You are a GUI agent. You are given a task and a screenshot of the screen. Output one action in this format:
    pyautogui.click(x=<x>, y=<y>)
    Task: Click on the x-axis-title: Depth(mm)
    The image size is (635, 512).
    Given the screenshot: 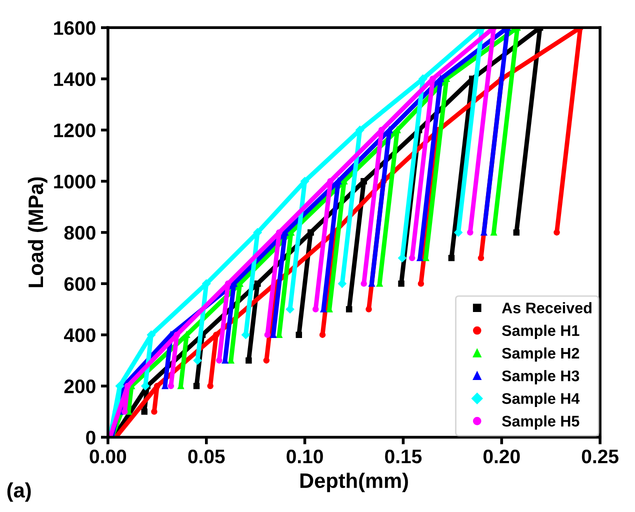 What is the action you would take?
    pyautogui.click(x=354, y=482)
    